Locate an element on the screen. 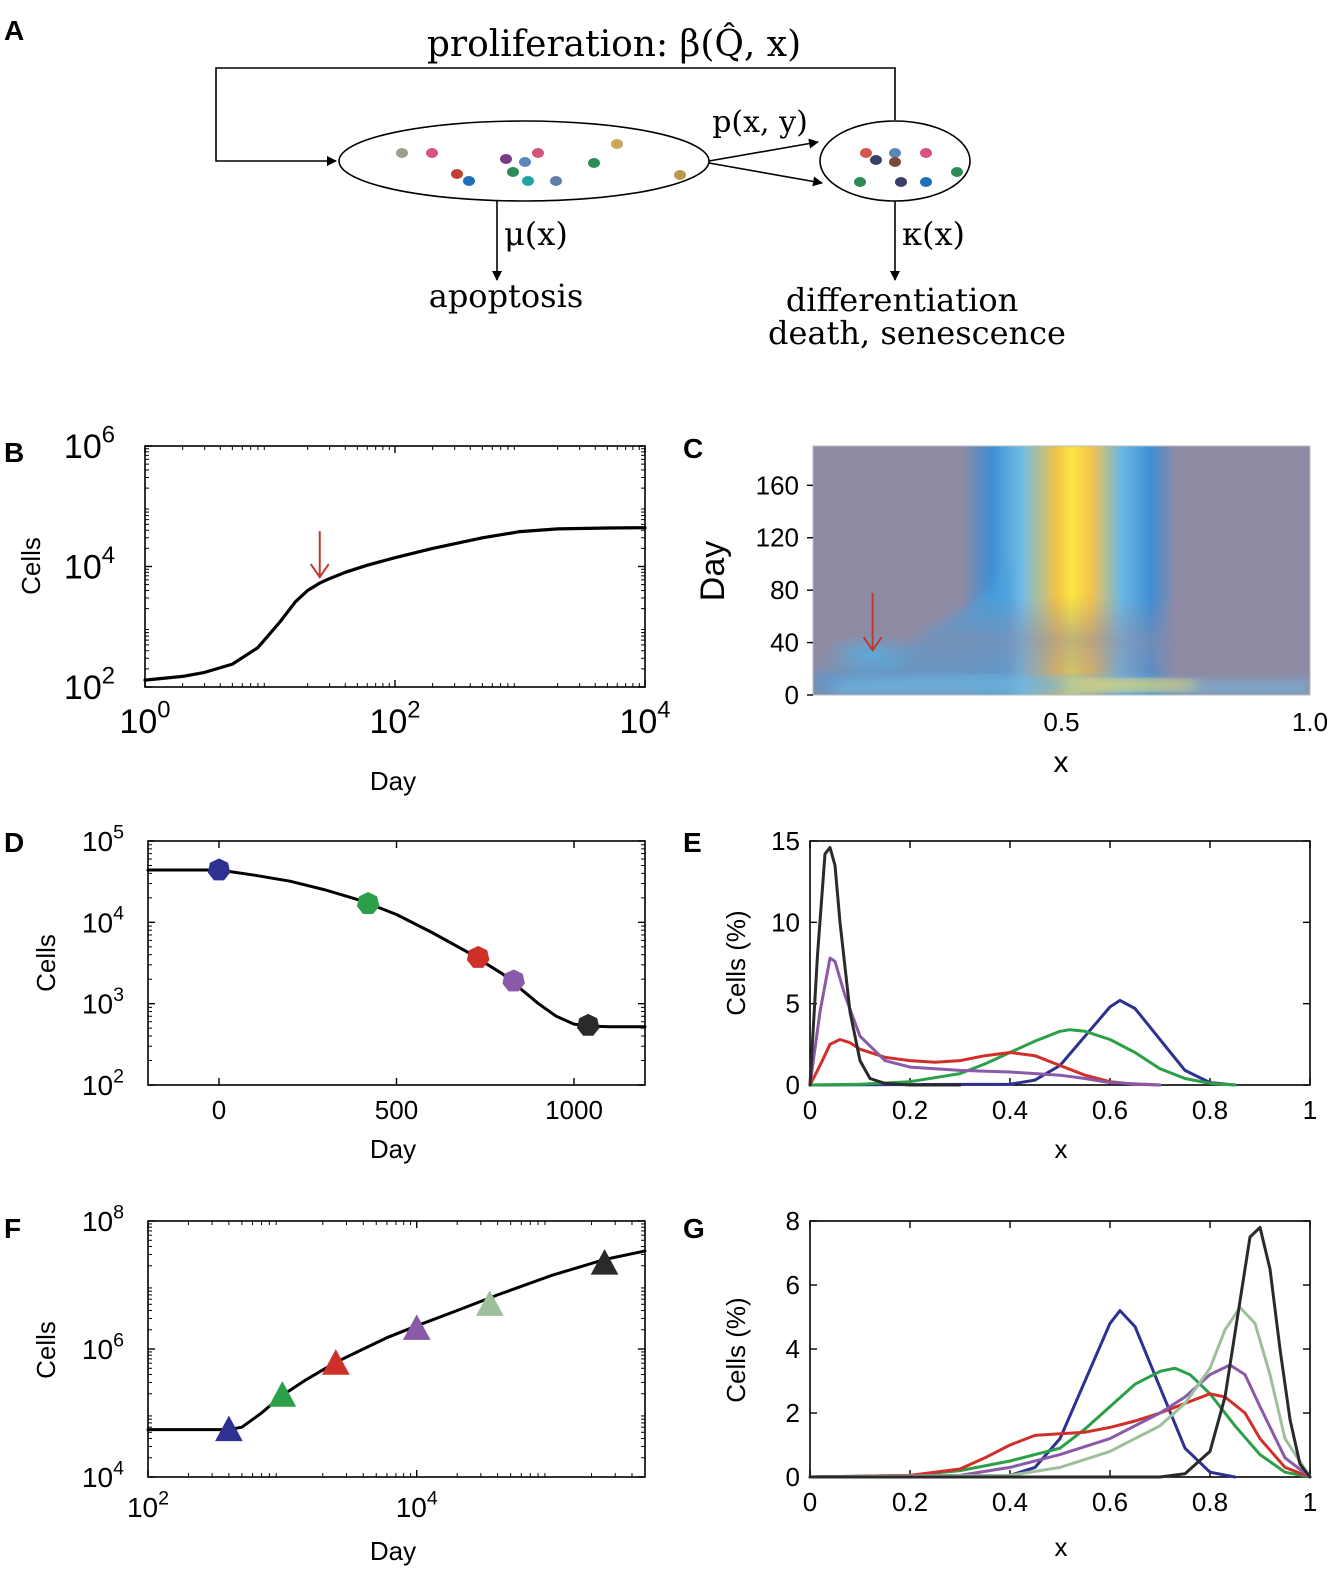  x-tick-label-c: 0.5 is located at coordinates (1061, 722).